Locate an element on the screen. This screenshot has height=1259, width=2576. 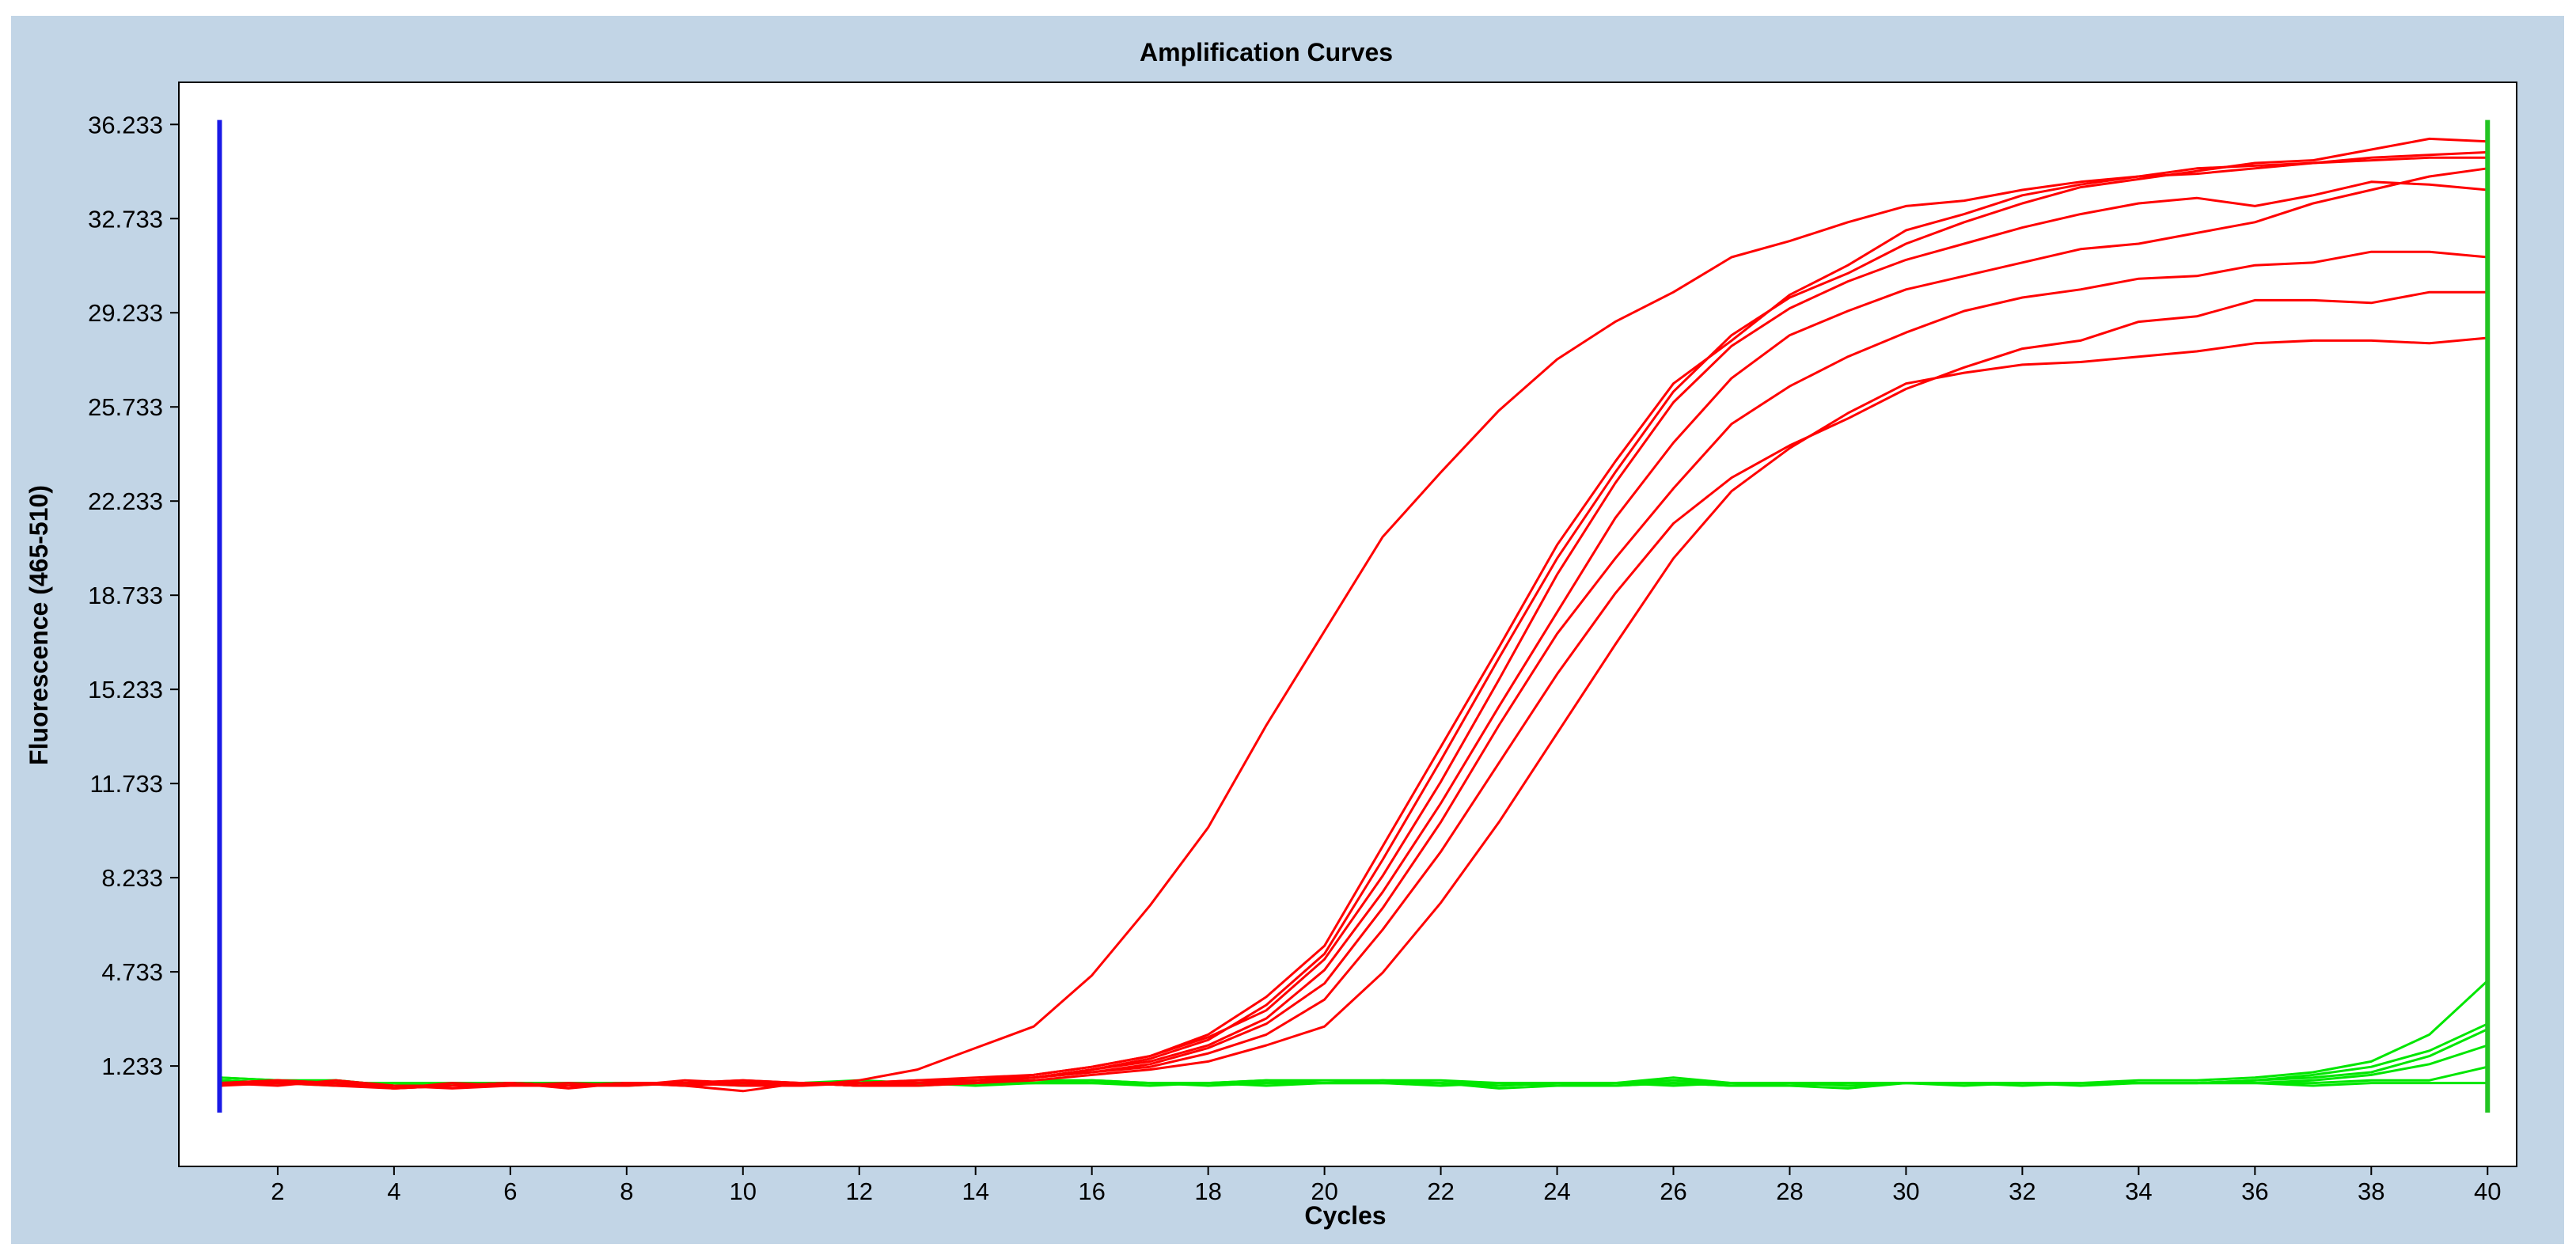
y-tick-label: 36.233 is located at coordinates (125, 124).